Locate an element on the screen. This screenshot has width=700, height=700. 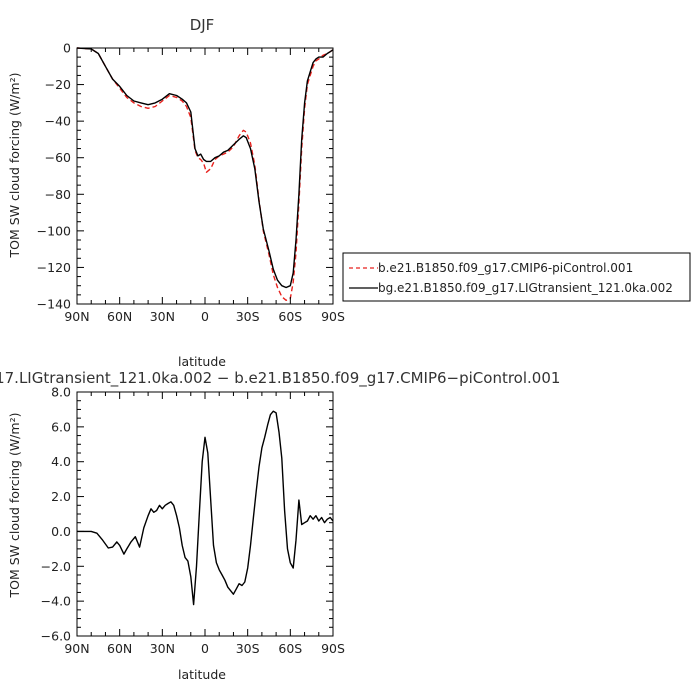
top-y-tick-label: −120 is located at coordinates (54, 267).